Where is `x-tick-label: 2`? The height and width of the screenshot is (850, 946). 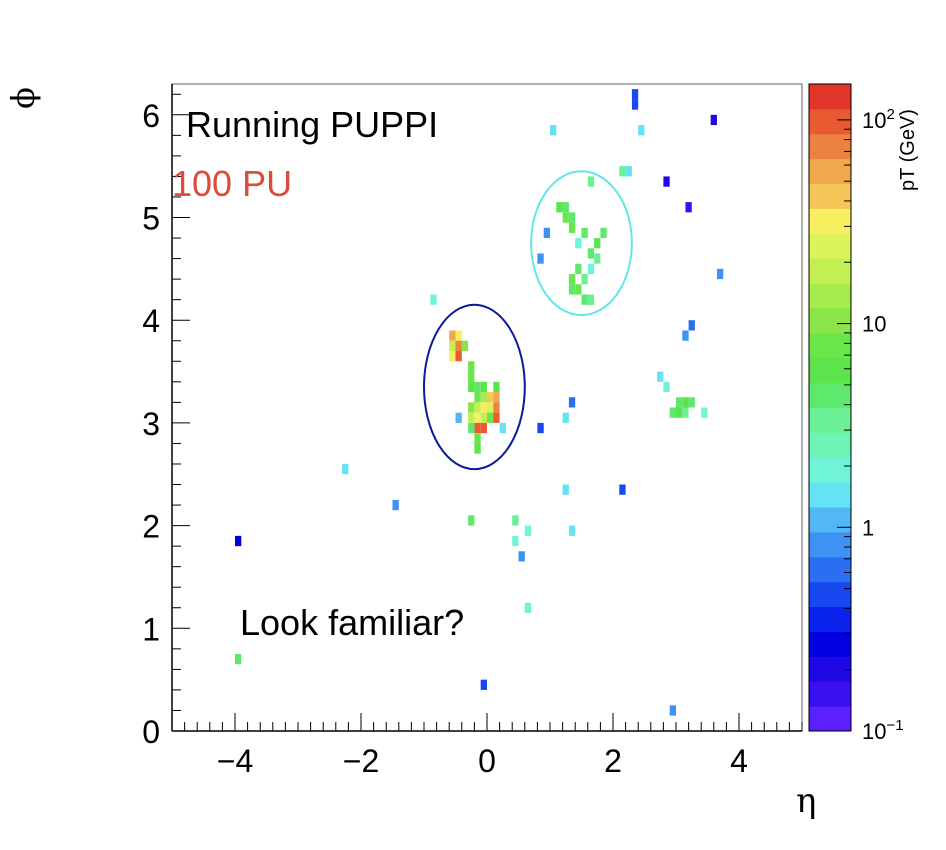
x-tick-label: 2 is located at coordinates (613, 761).